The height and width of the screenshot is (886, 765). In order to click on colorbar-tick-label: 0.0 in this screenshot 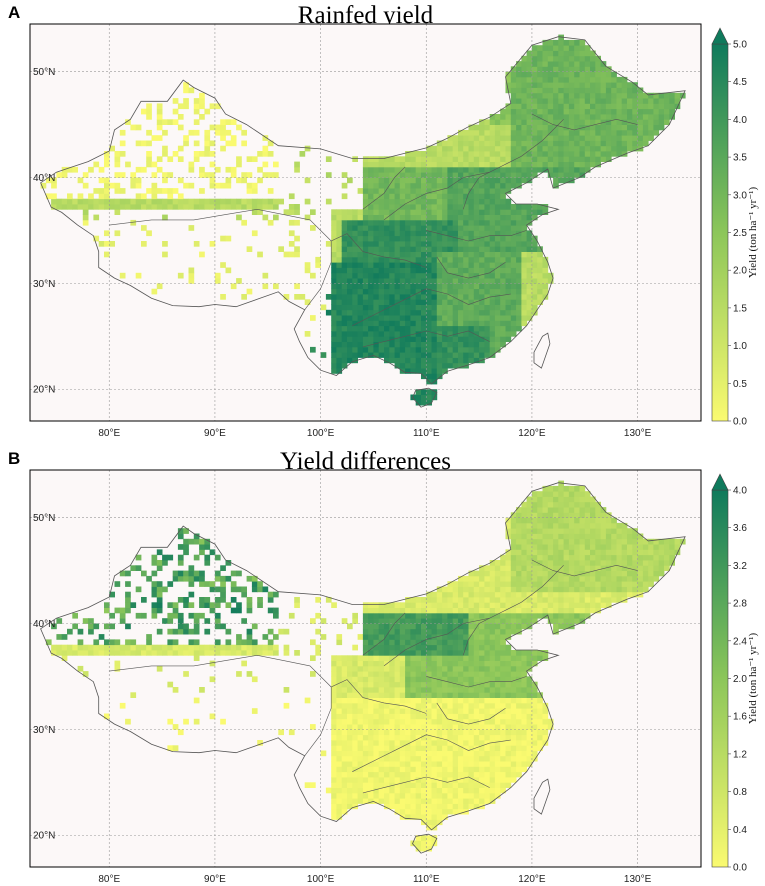, I will do `click(740, 422)`.